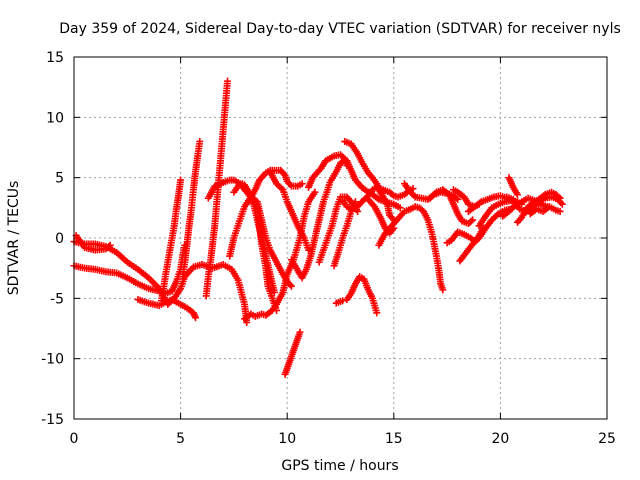 This screenshot has height=480, width=640. What do you see at coordinates (55, 58) in the screenshot?
I see `y-tick-label: 15` at bounding box center [55, 58].